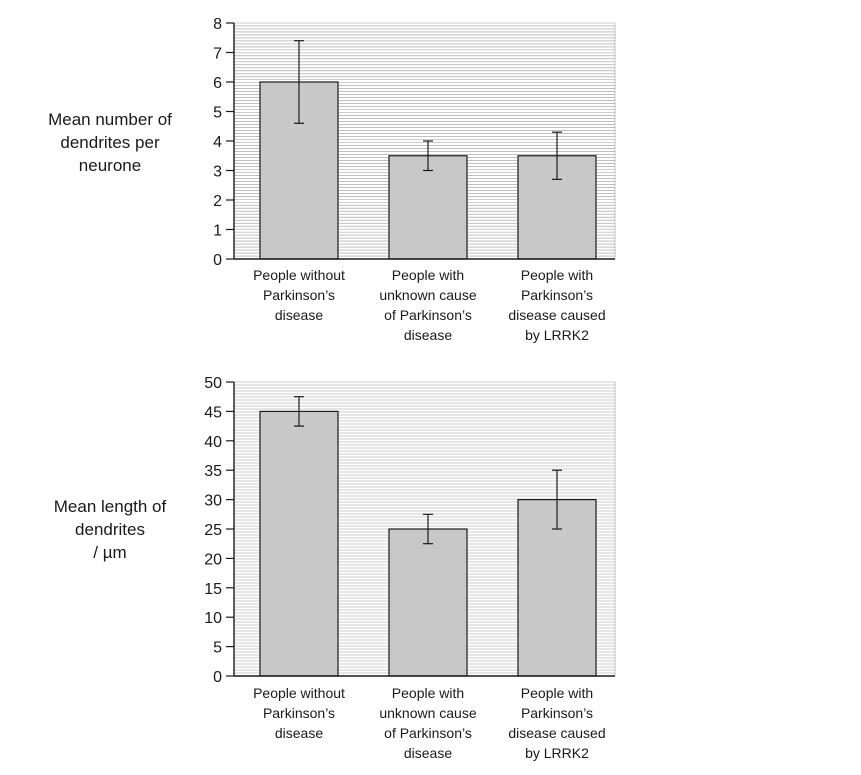 The width and height of the screenshot is (861, 775). What do you see at coordinates (217, 142) in the screenshot?
I see `y-tick-label: 4` at bounding box center [217, 142].